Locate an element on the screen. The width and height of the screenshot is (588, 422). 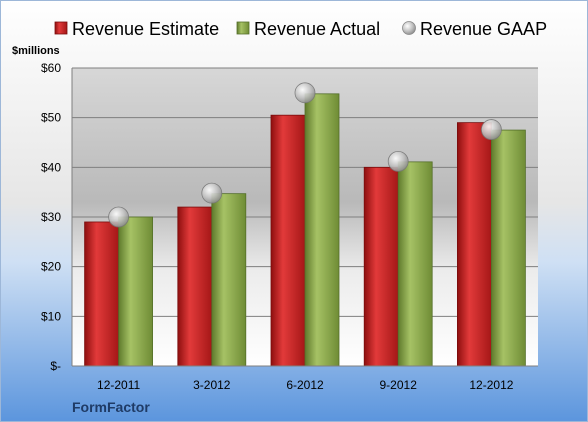
legend-marker-gaap is located at coordinates (409, 28).